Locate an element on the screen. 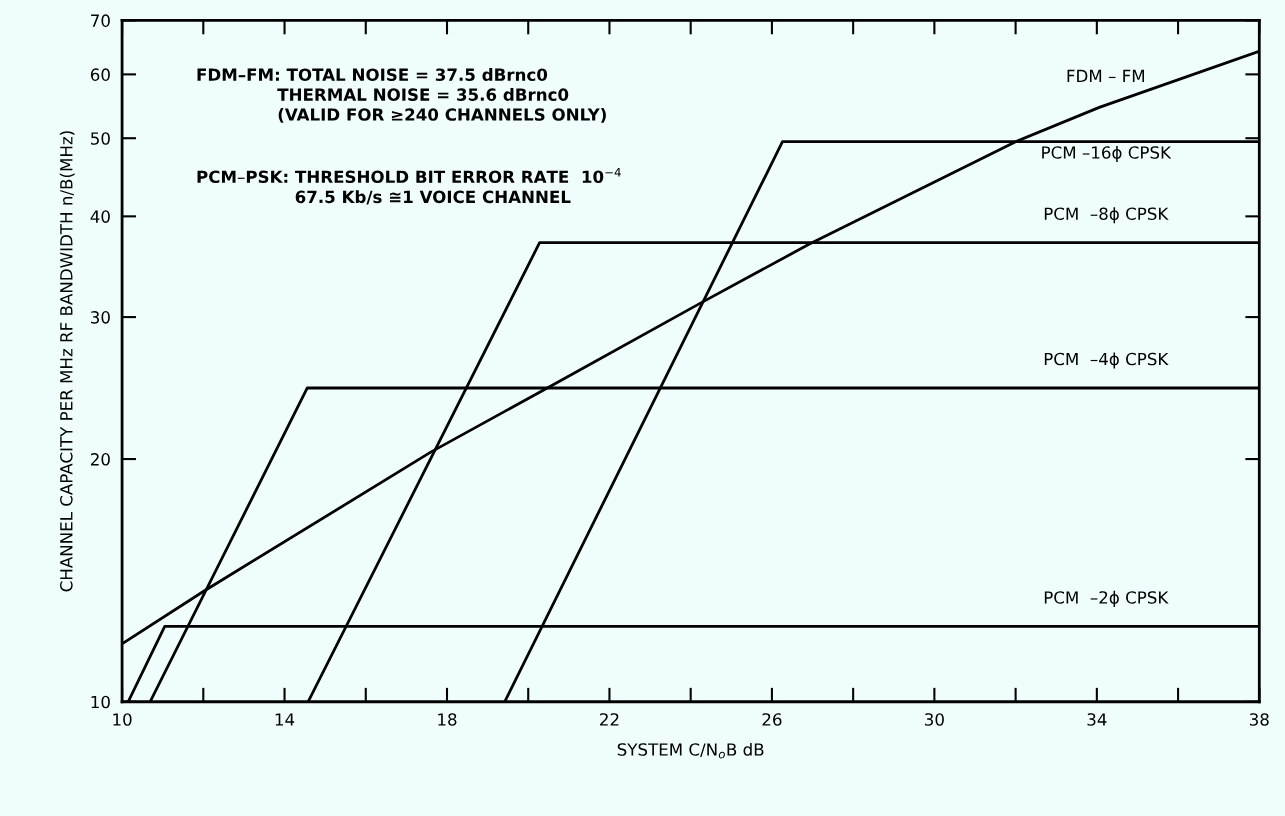 This screenshot has height=816, width=1285. annotation: FDM–FM: TOTAL NOISE = 37.5 dBrnc0 THERMAL NOISE = 35.6 dBrnc0 (VALID FOR ≥240 CHANNELS ONLY) is located at coordinates (401, 95).